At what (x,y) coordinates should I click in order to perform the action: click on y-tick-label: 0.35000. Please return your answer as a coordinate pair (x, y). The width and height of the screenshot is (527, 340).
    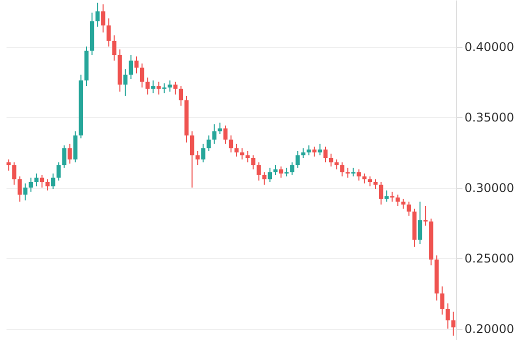
    Looking at the image, I should click on (489, 117).